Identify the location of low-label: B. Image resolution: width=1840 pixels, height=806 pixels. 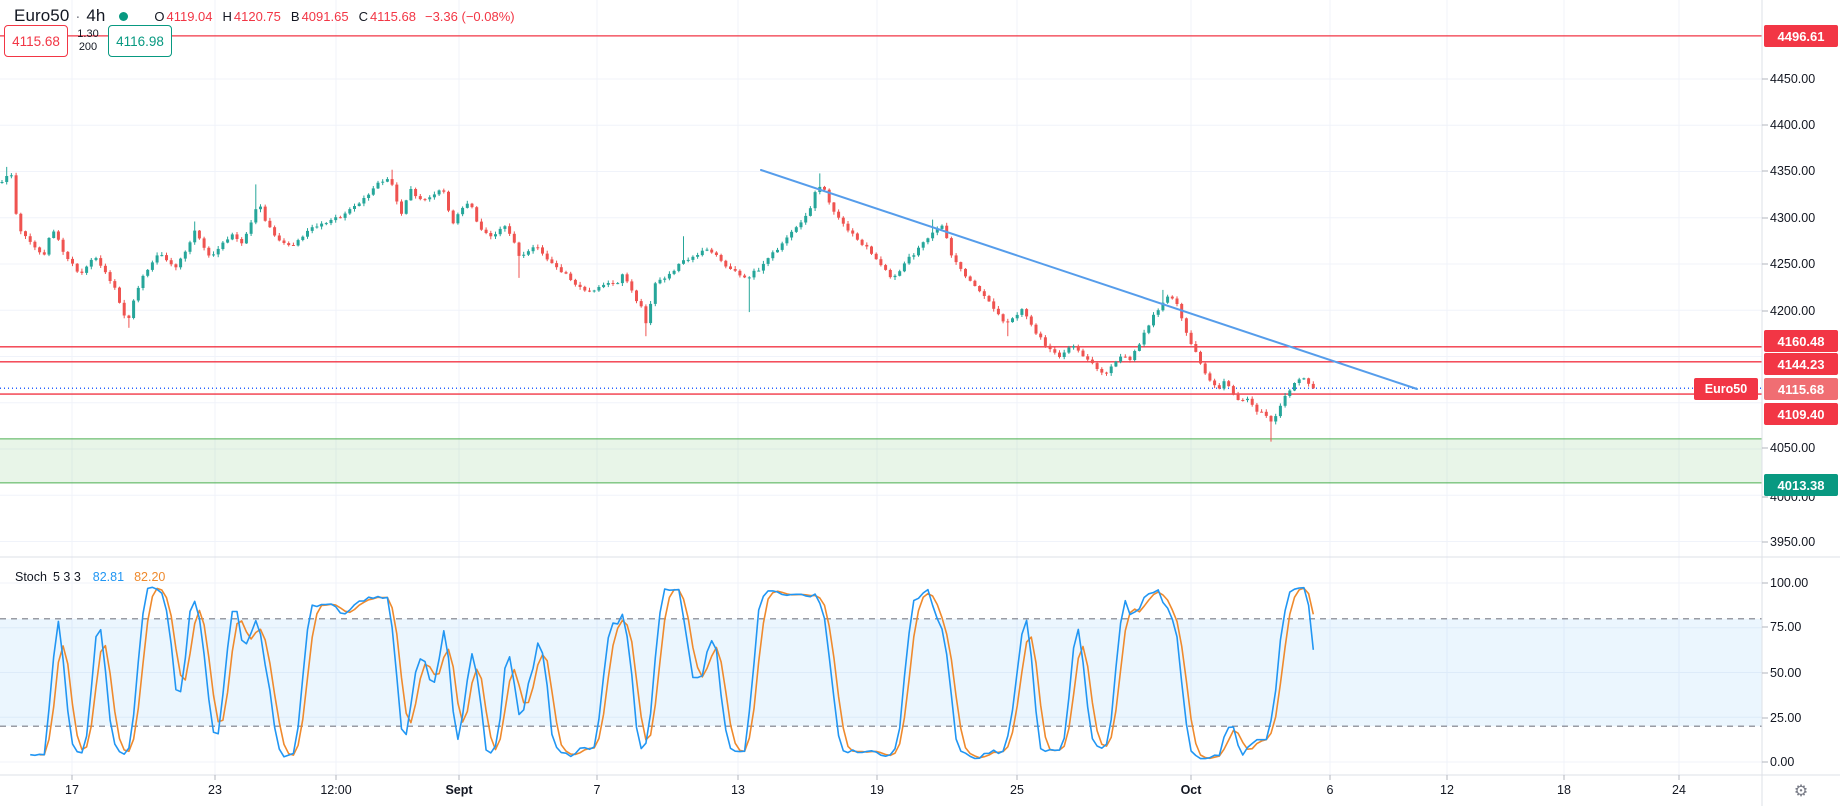
(295, 16).